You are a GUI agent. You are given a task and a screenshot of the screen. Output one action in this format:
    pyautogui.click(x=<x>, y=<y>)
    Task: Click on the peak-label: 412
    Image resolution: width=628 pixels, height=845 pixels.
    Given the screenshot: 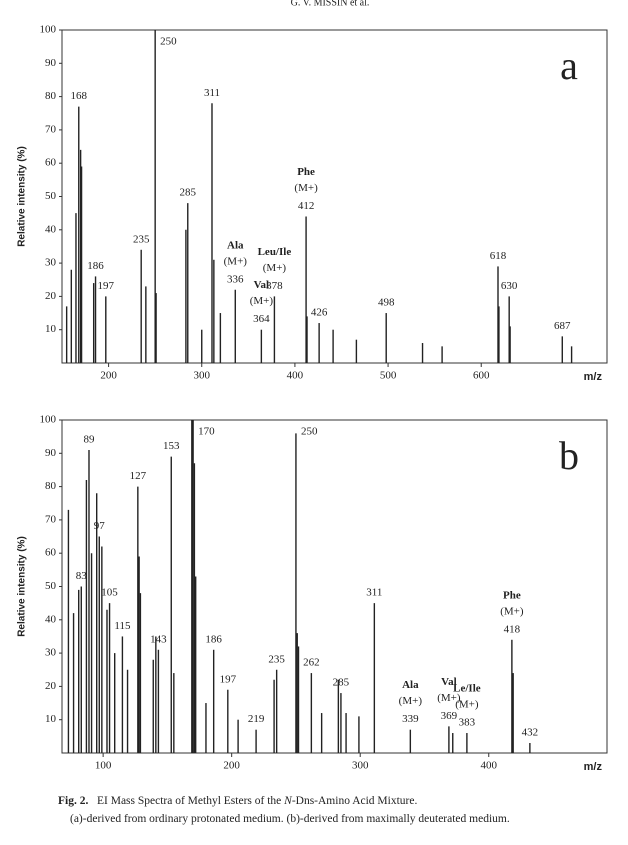 What is the action you would take?
    pyautogui.click(x=306, y=206)
    